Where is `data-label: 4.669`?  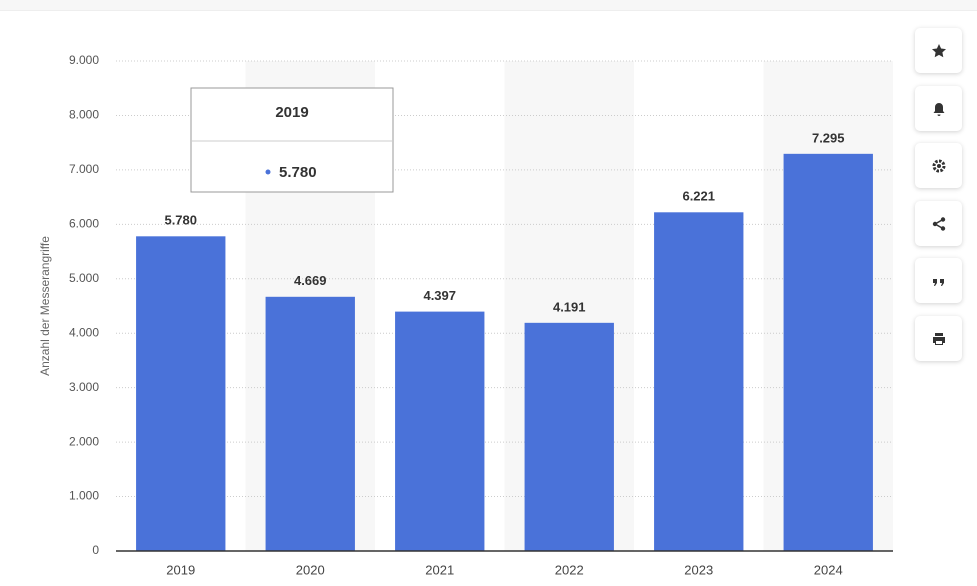 data-label: 4.669 is located at coordinates (310, 280).